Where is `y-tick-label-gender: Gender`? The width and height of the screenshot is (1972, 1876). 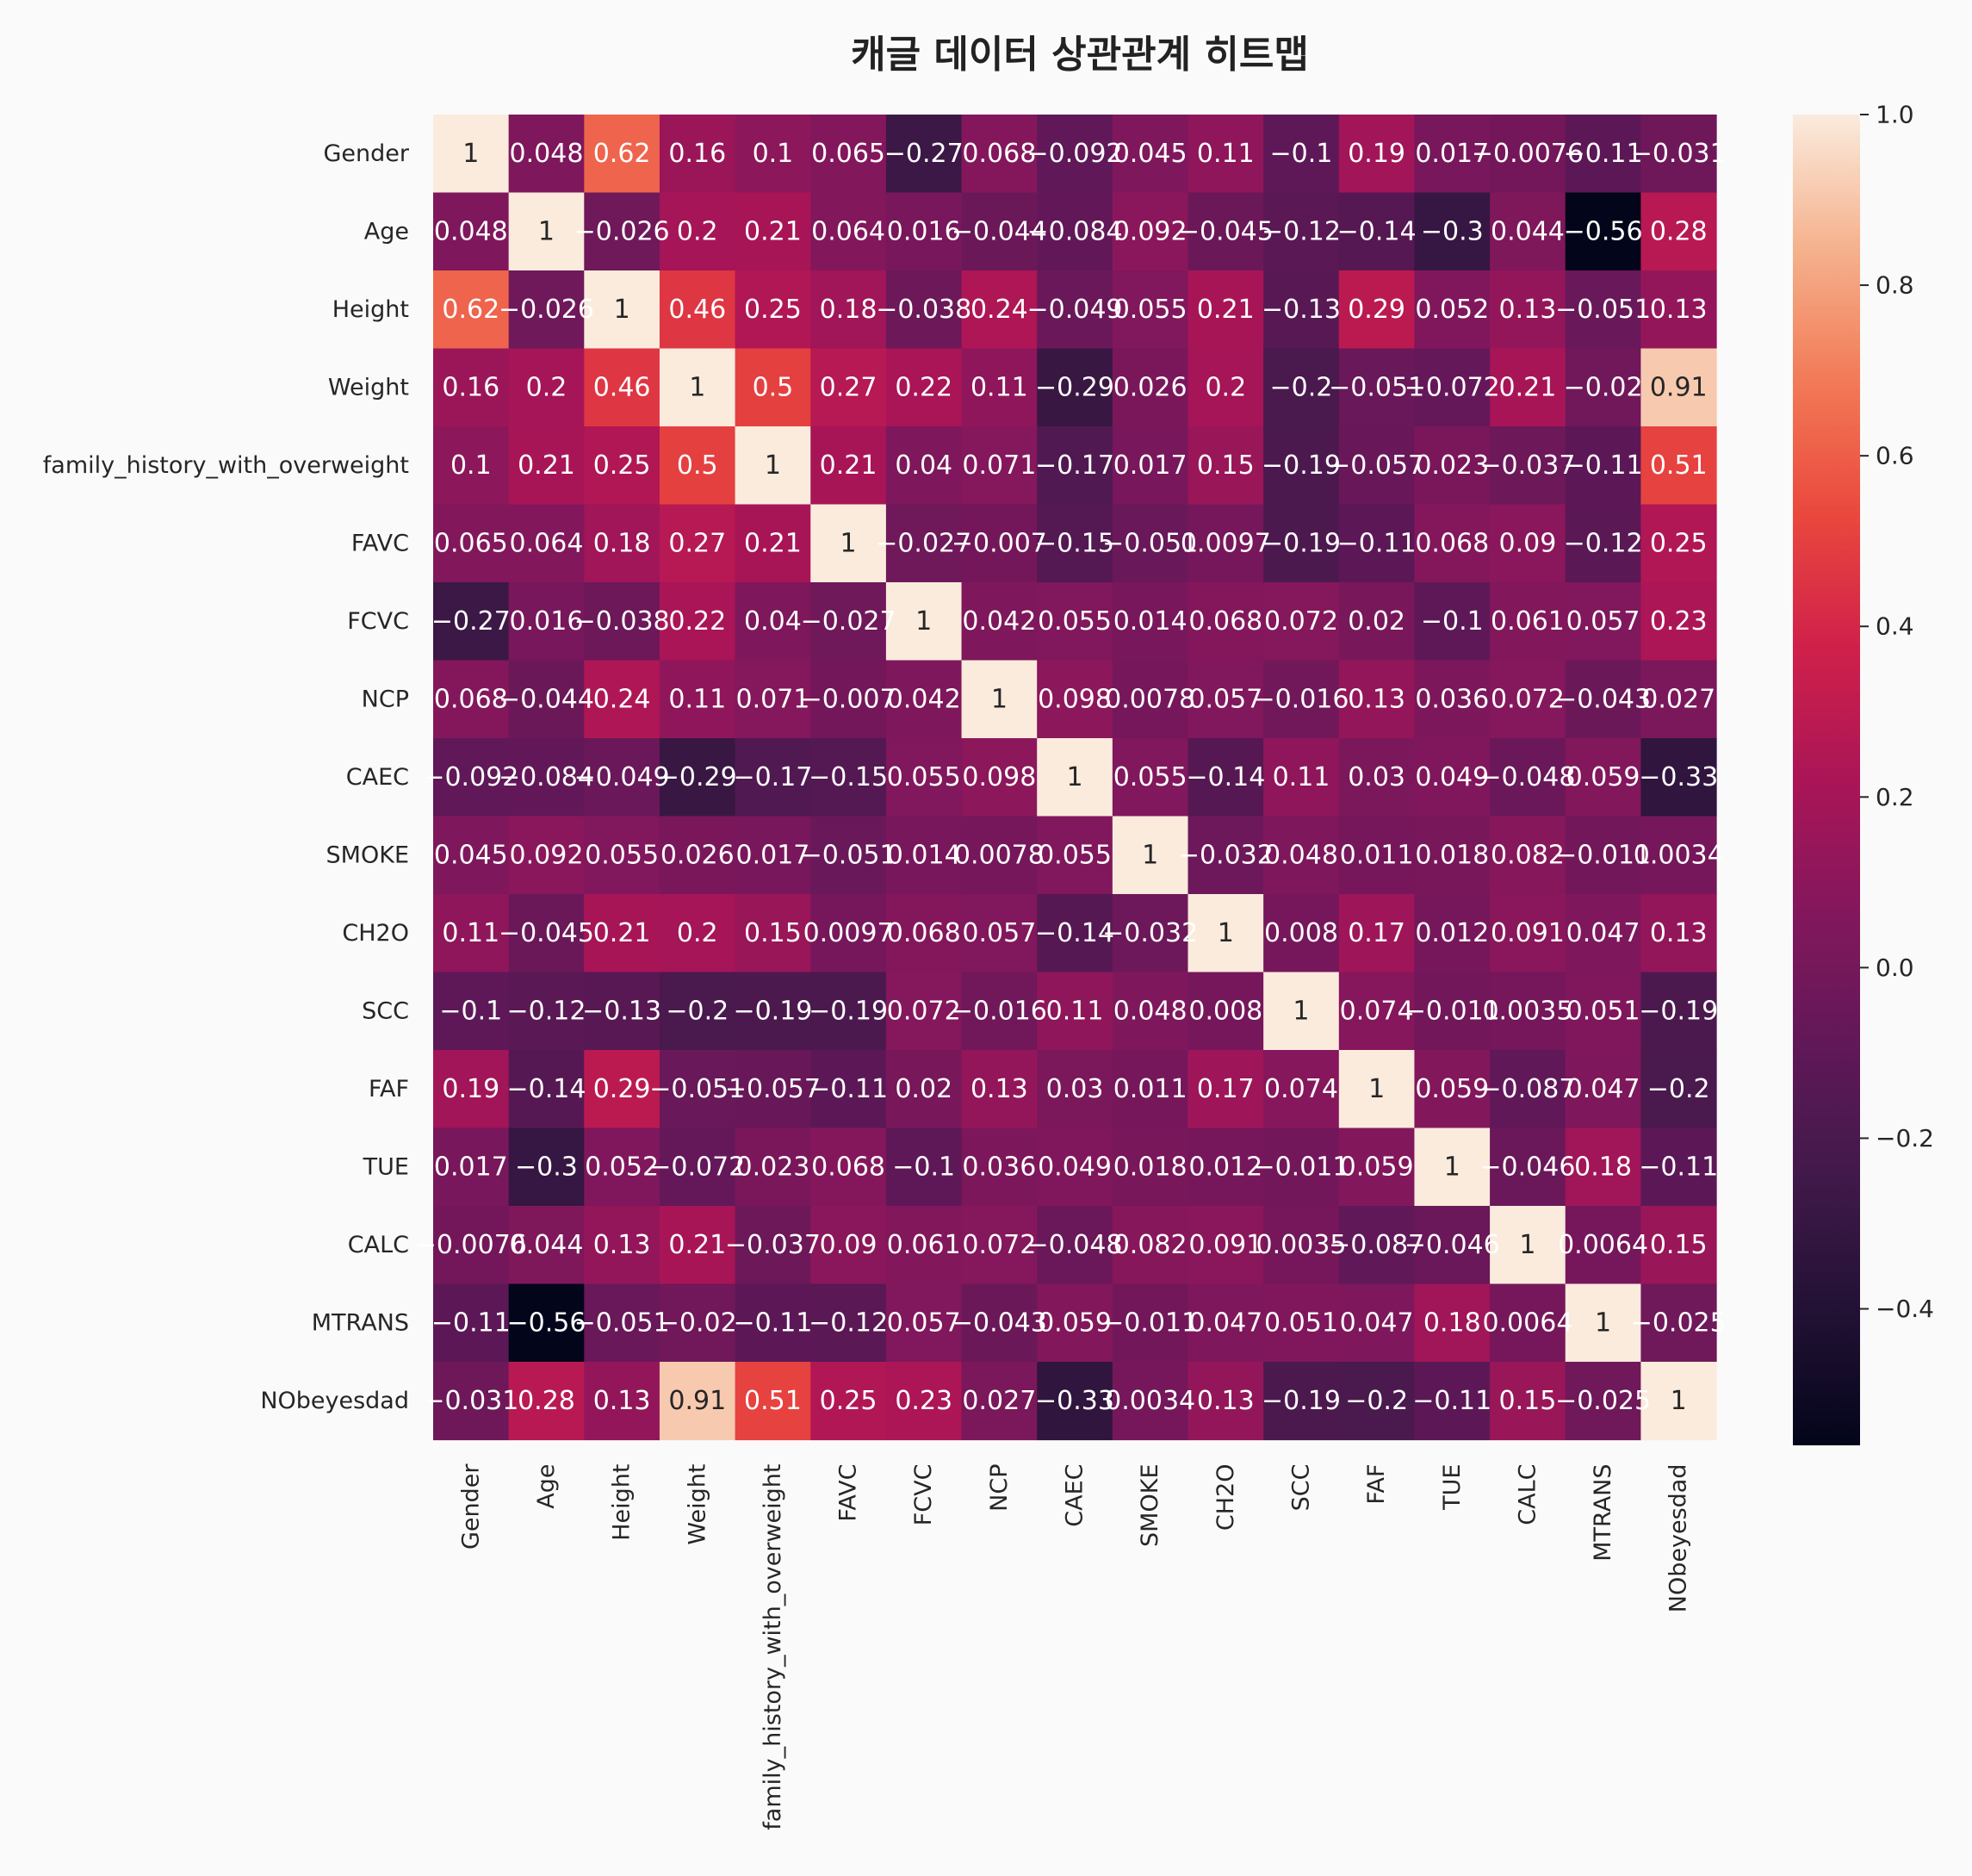
y-tick-label-gender: Gender is located at coordinates (367, 153).